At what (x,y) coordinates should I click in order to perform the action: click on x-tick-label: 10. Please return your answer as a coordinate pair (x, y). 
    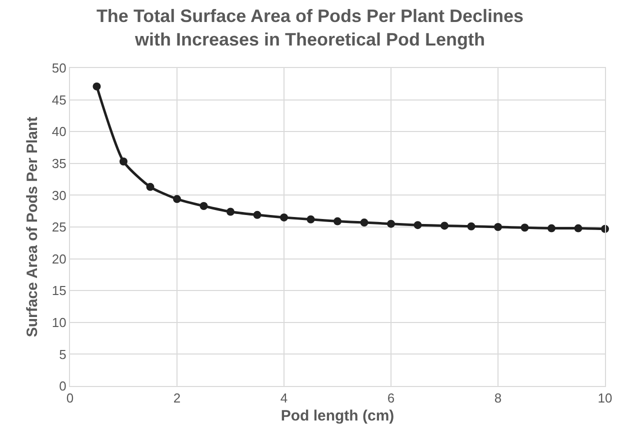
    Looking at the image, I should click on (605, 398).